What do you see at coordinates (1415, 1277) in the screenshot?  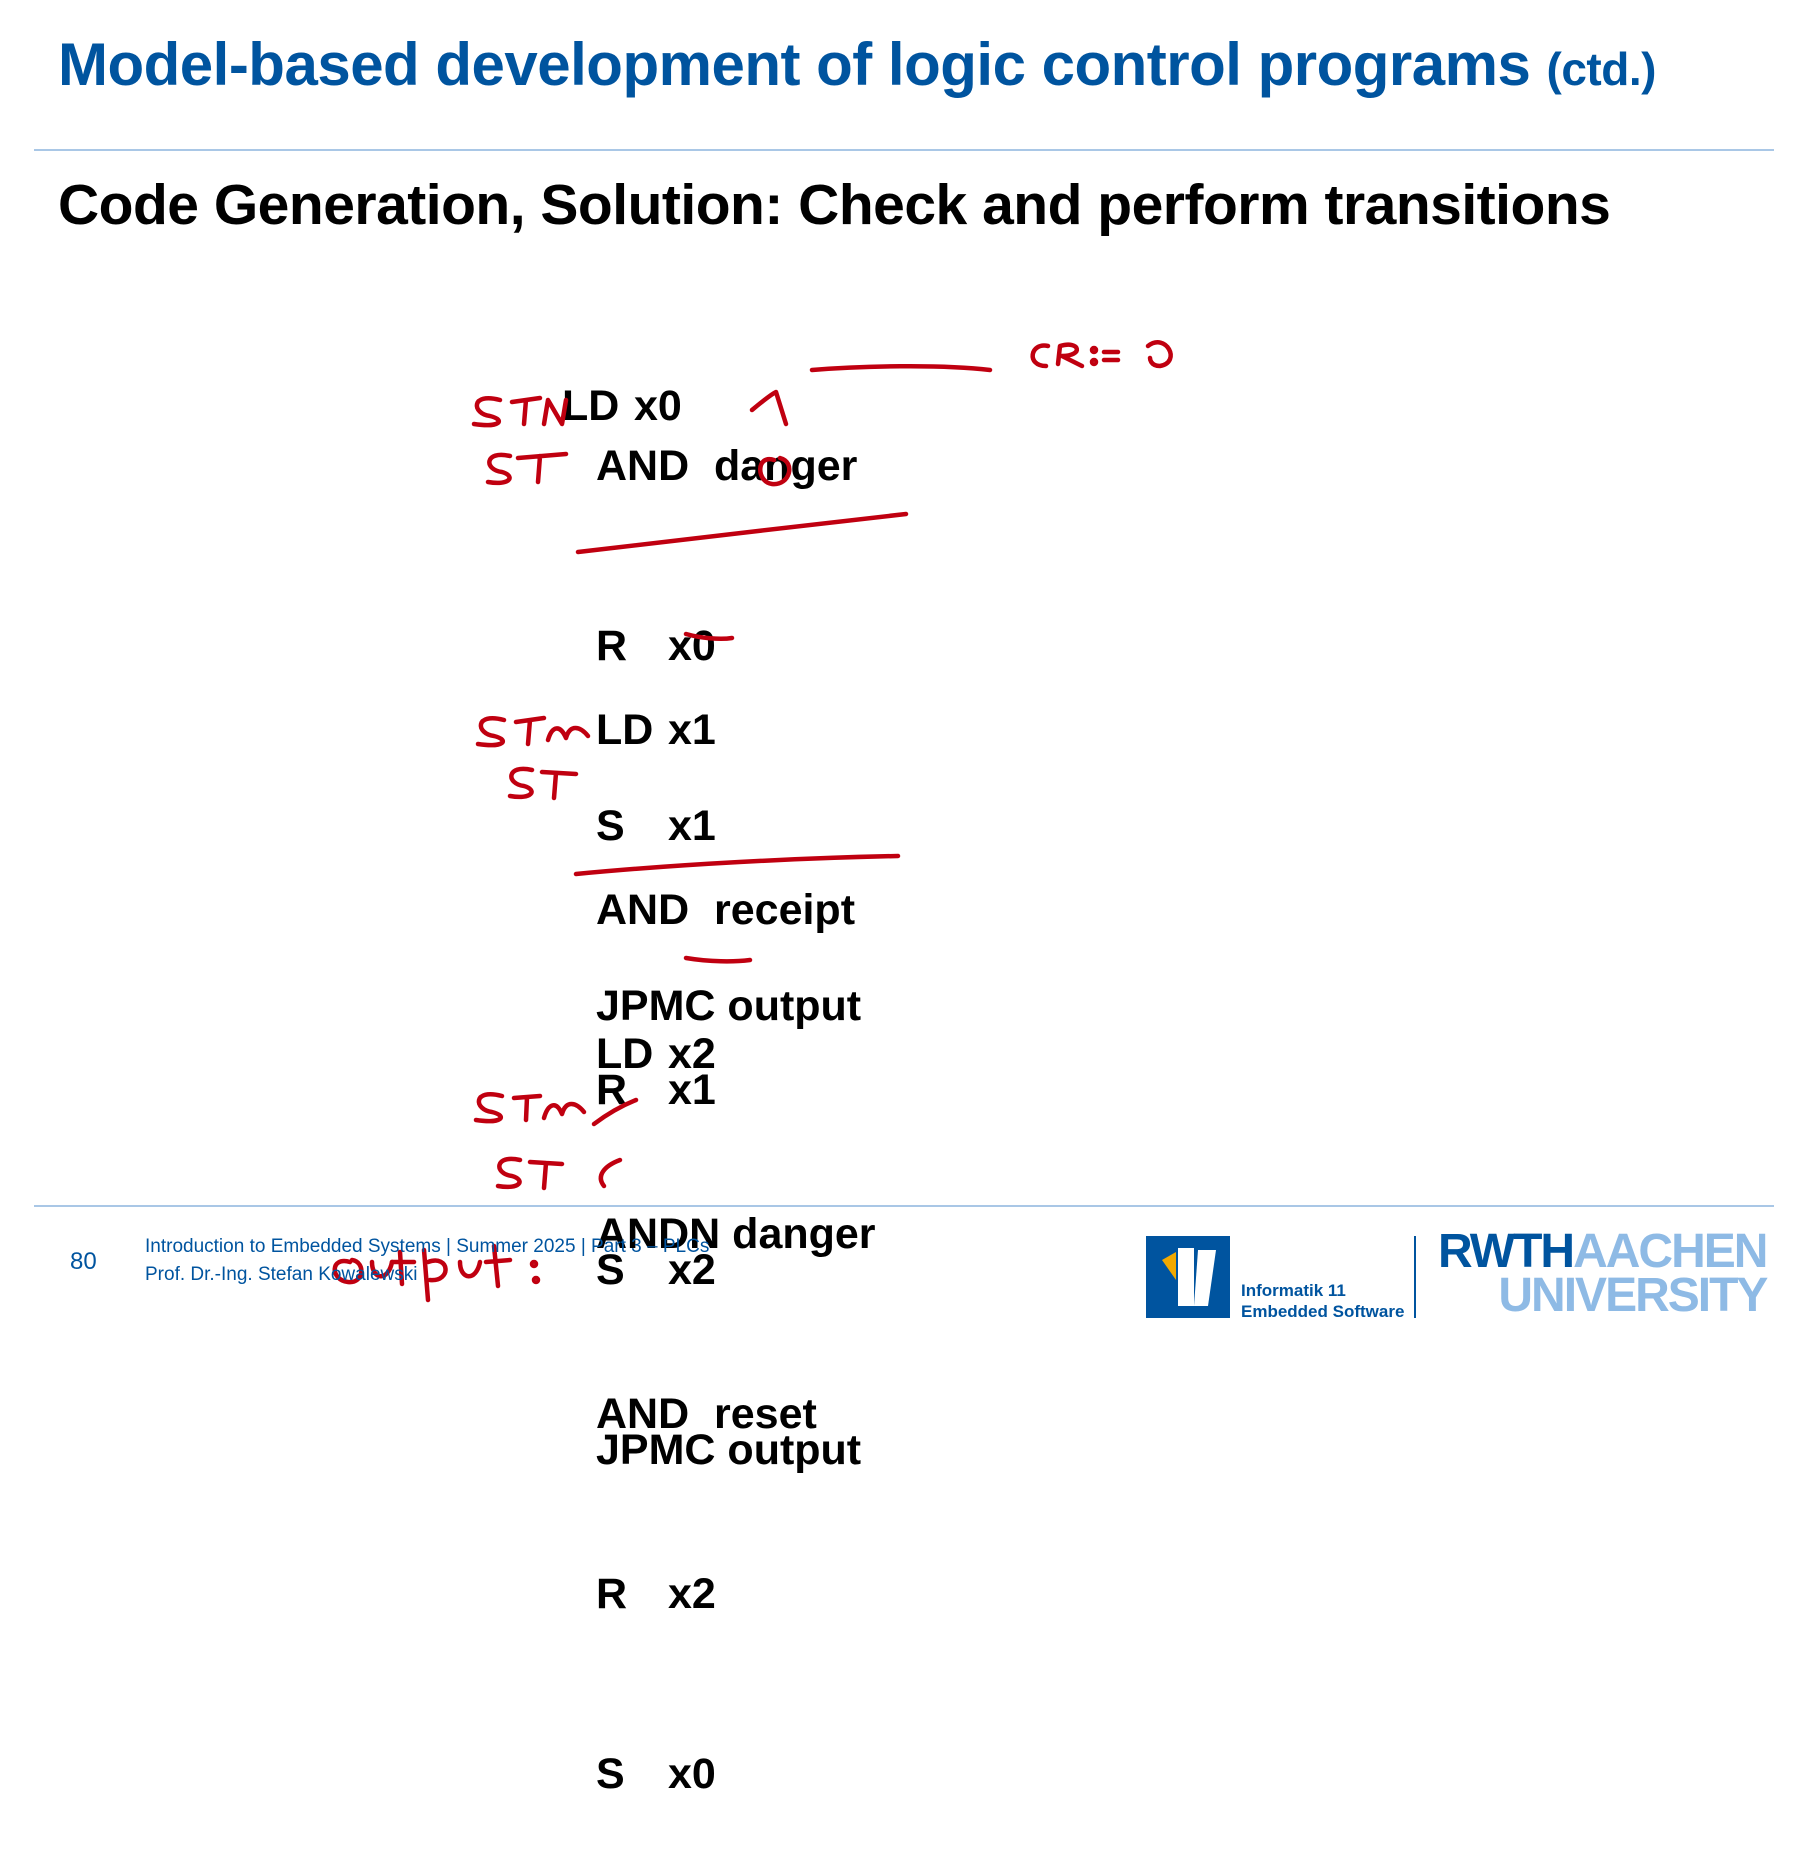 I see `logo-separator` at bounding box center [1415, 1277].